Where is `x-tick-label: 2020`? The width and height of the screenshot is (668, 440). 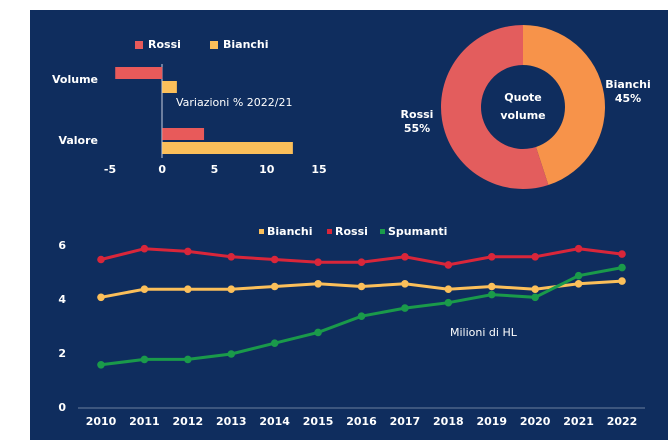 x-tick-label: 2020 is located at coordinates (535, 421).